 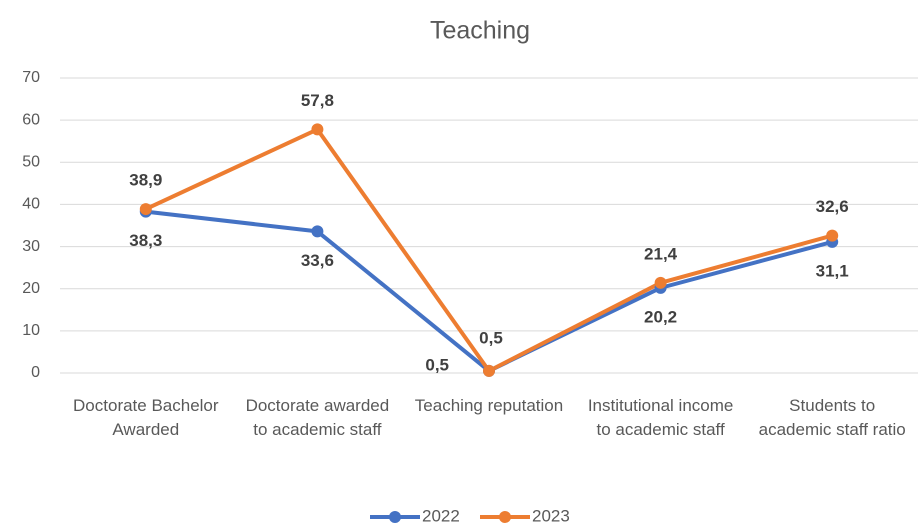 What do you see at coordinates (145, 180) in the screenshot?
I see `data-label: 38,9` at bounding box center [145, 180].